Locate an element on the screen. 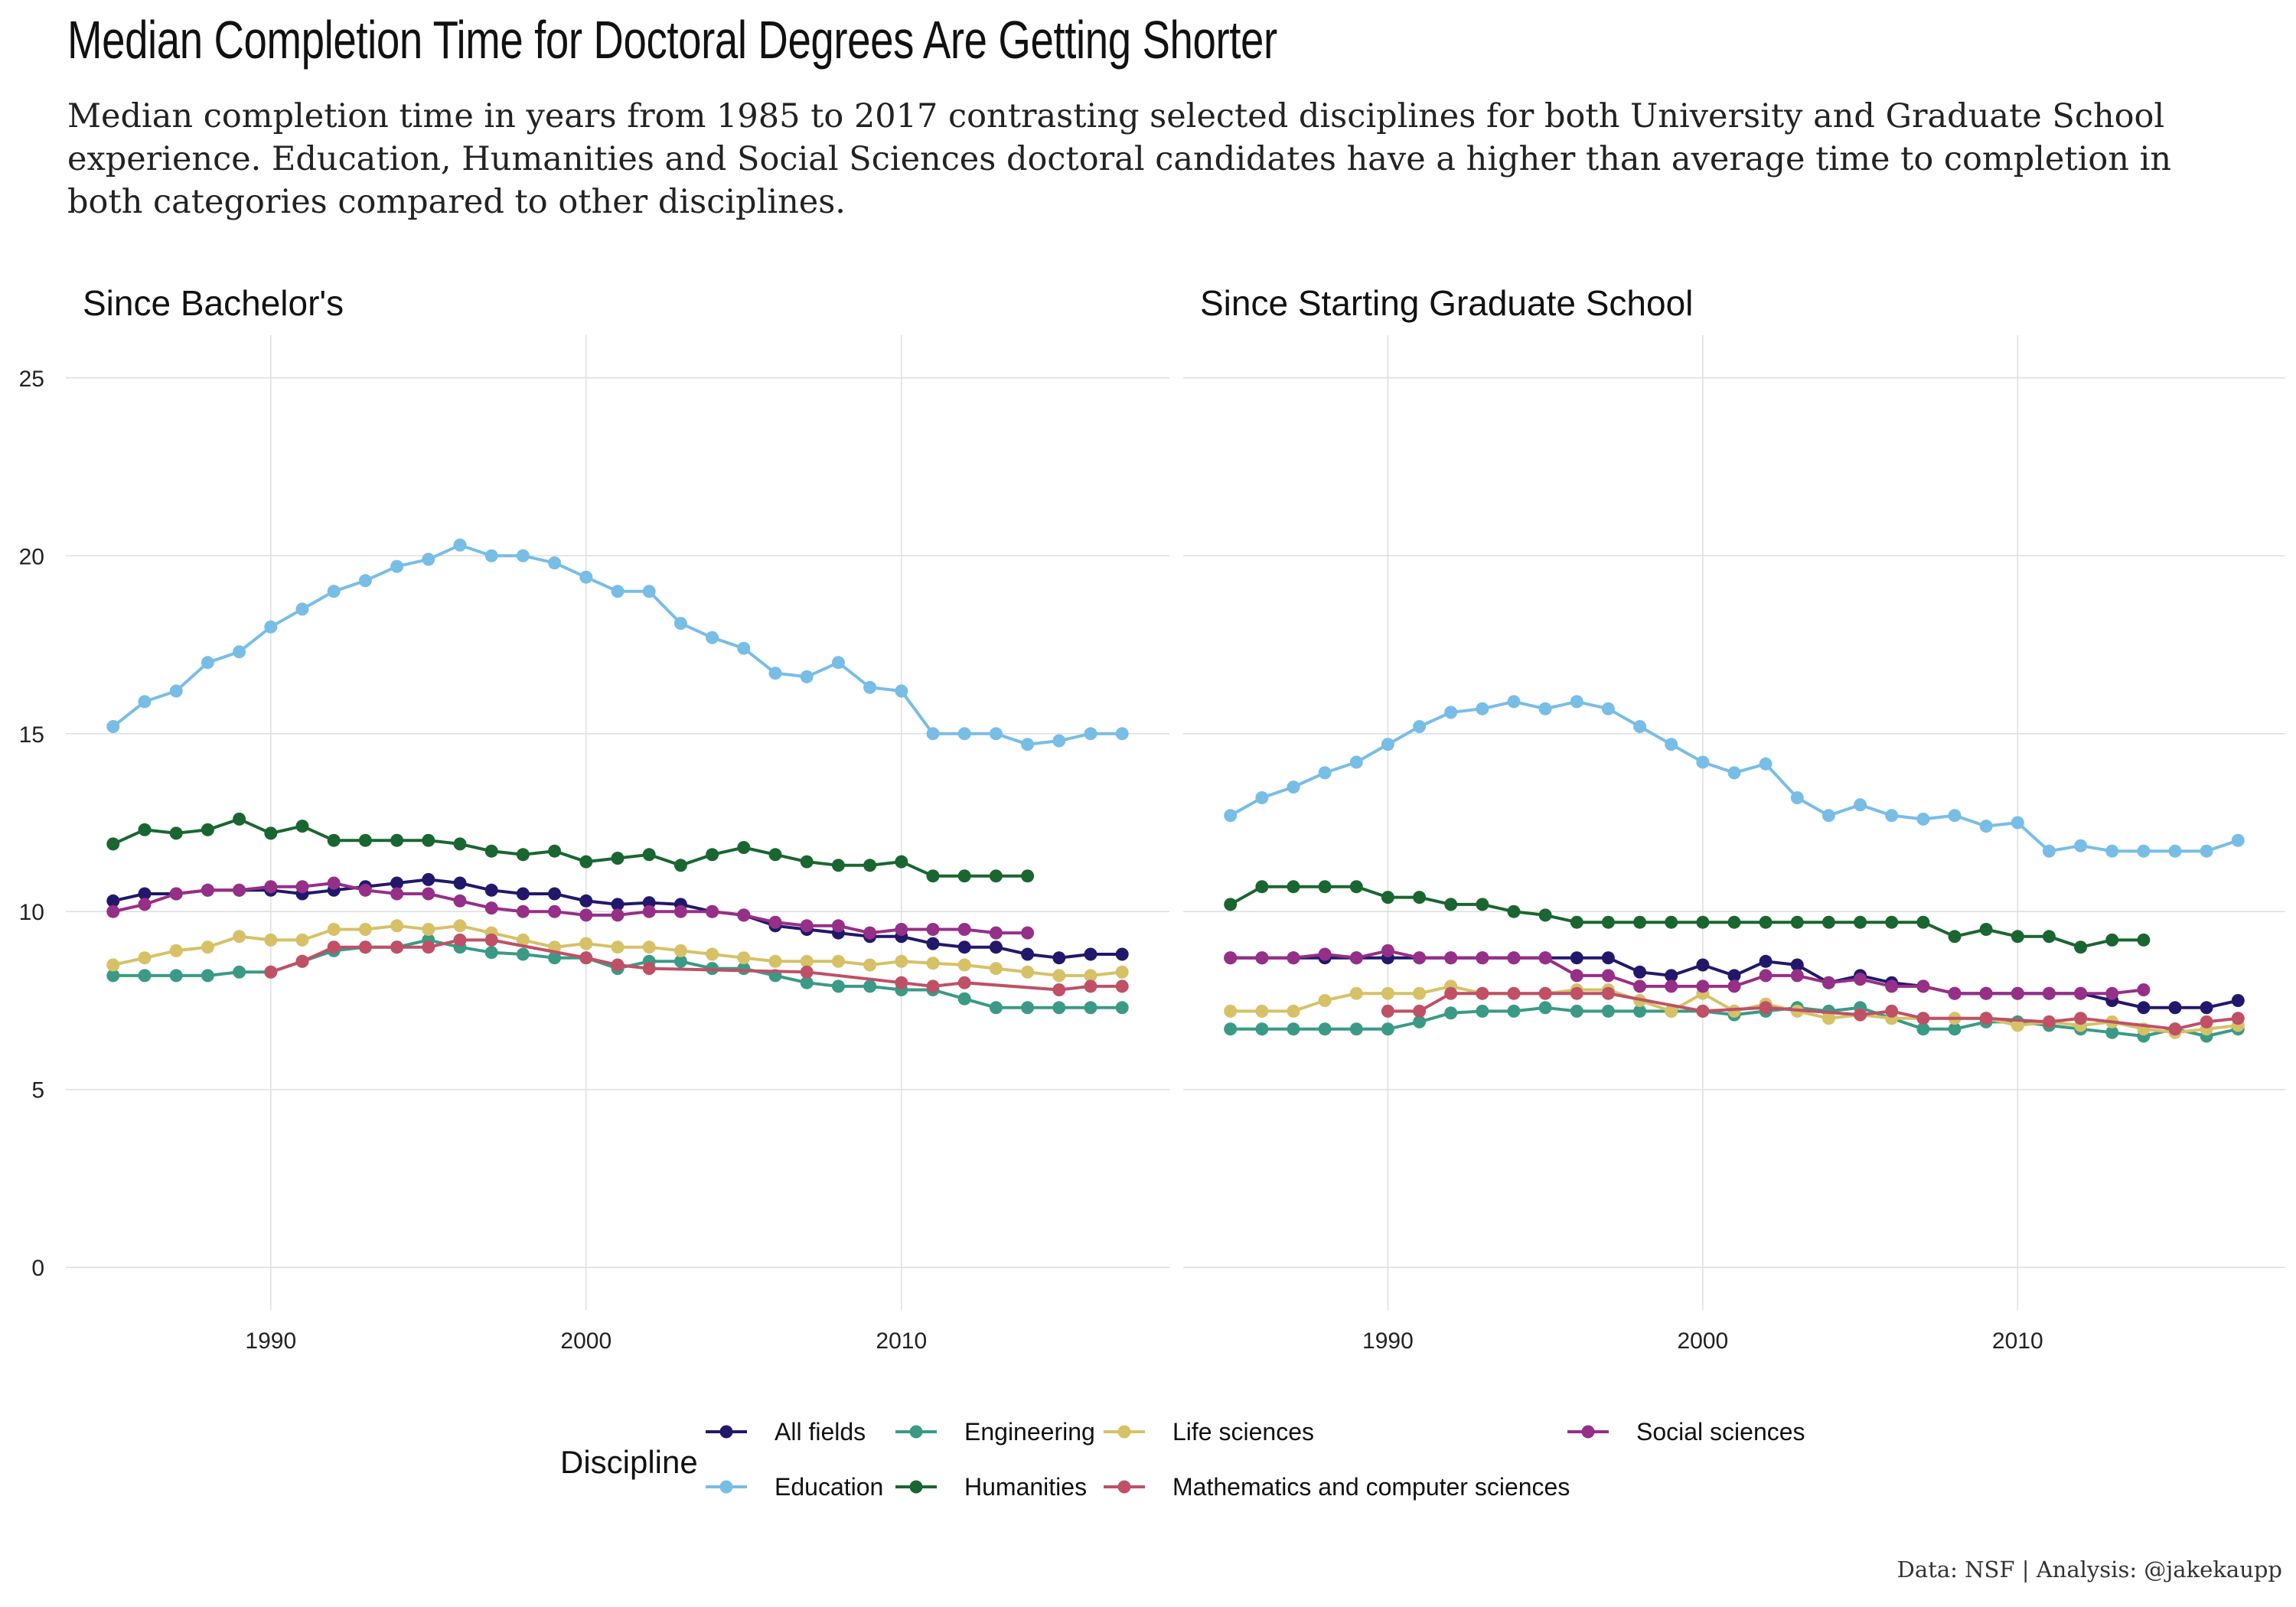 This screenshot has width=2296, height=1607. y-tick-label: 20 is located at coordinates (31, 556).